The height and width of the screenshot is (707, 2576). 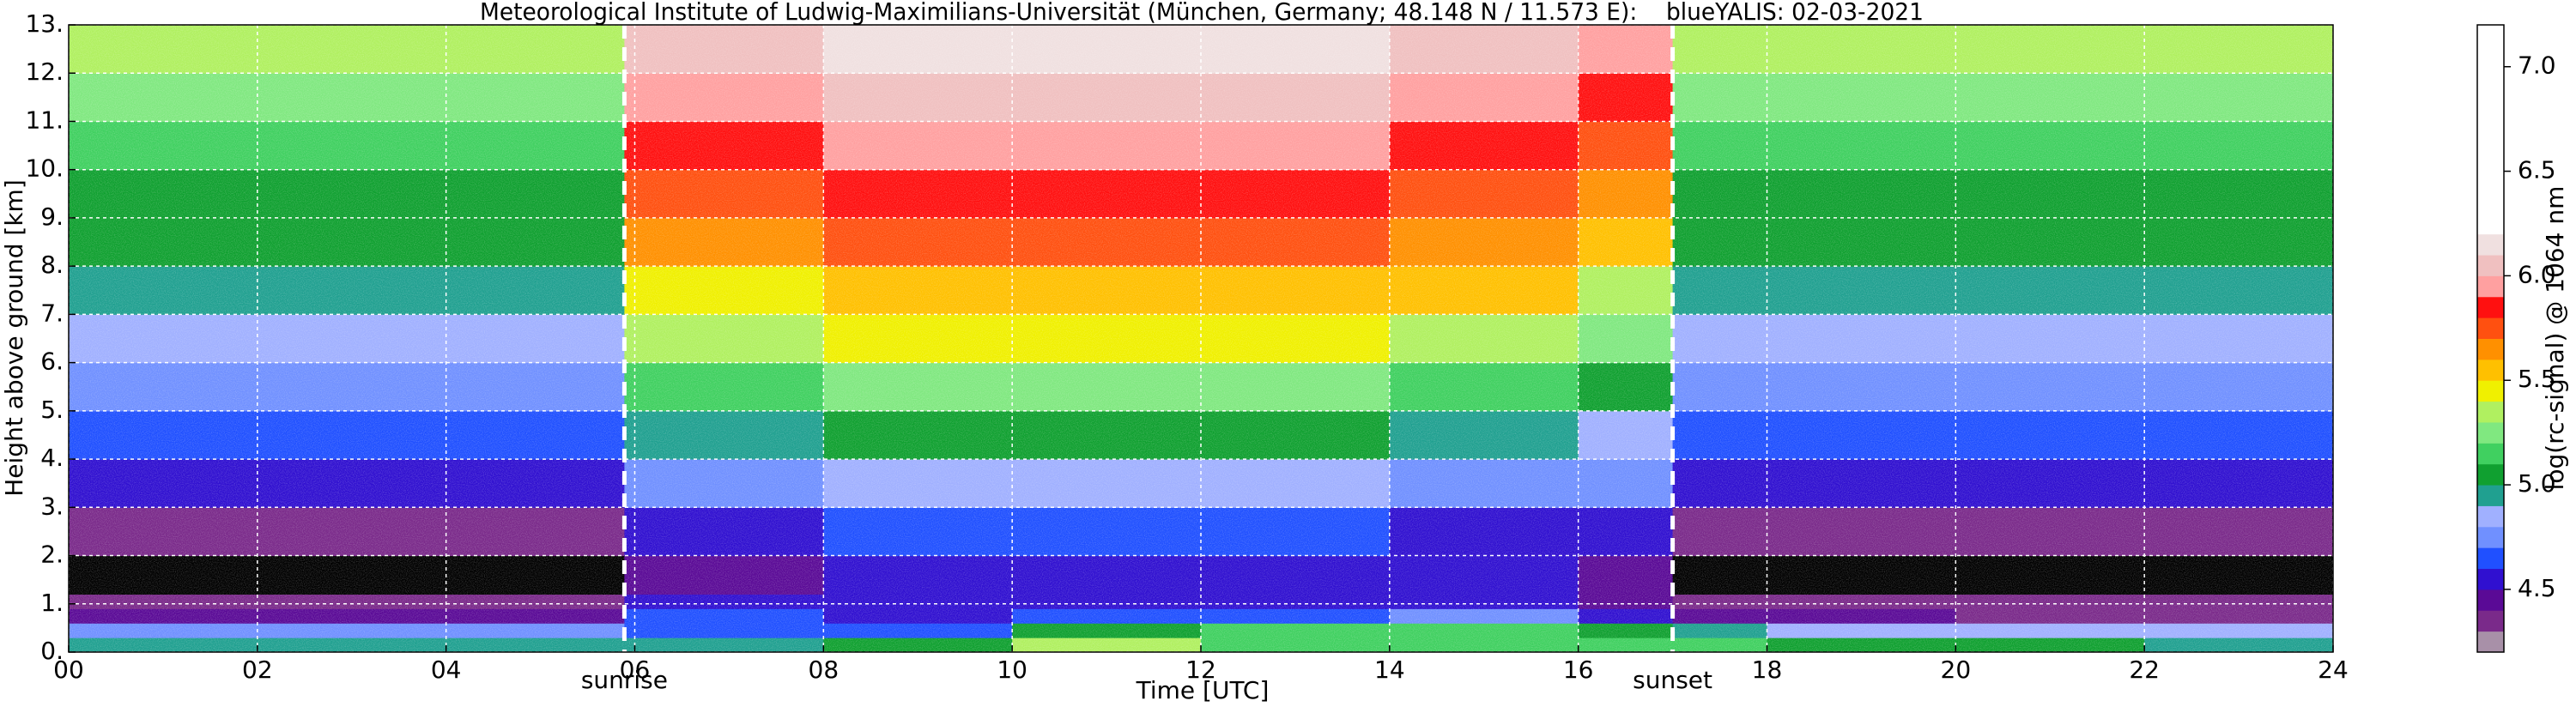 What do you see at coordinates (1200, 670) in the screenshot?
I see `x-tick-label: 12` at bounding box center [1200, 670].